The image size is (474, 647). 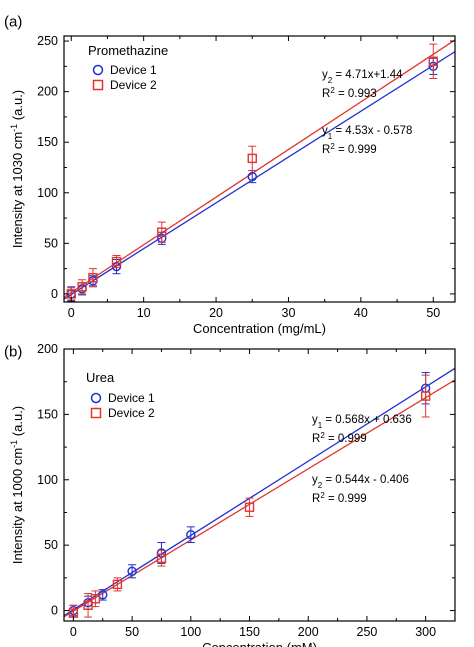 I want to click on plot-title: Promethazine, so click(x=128, y=50).